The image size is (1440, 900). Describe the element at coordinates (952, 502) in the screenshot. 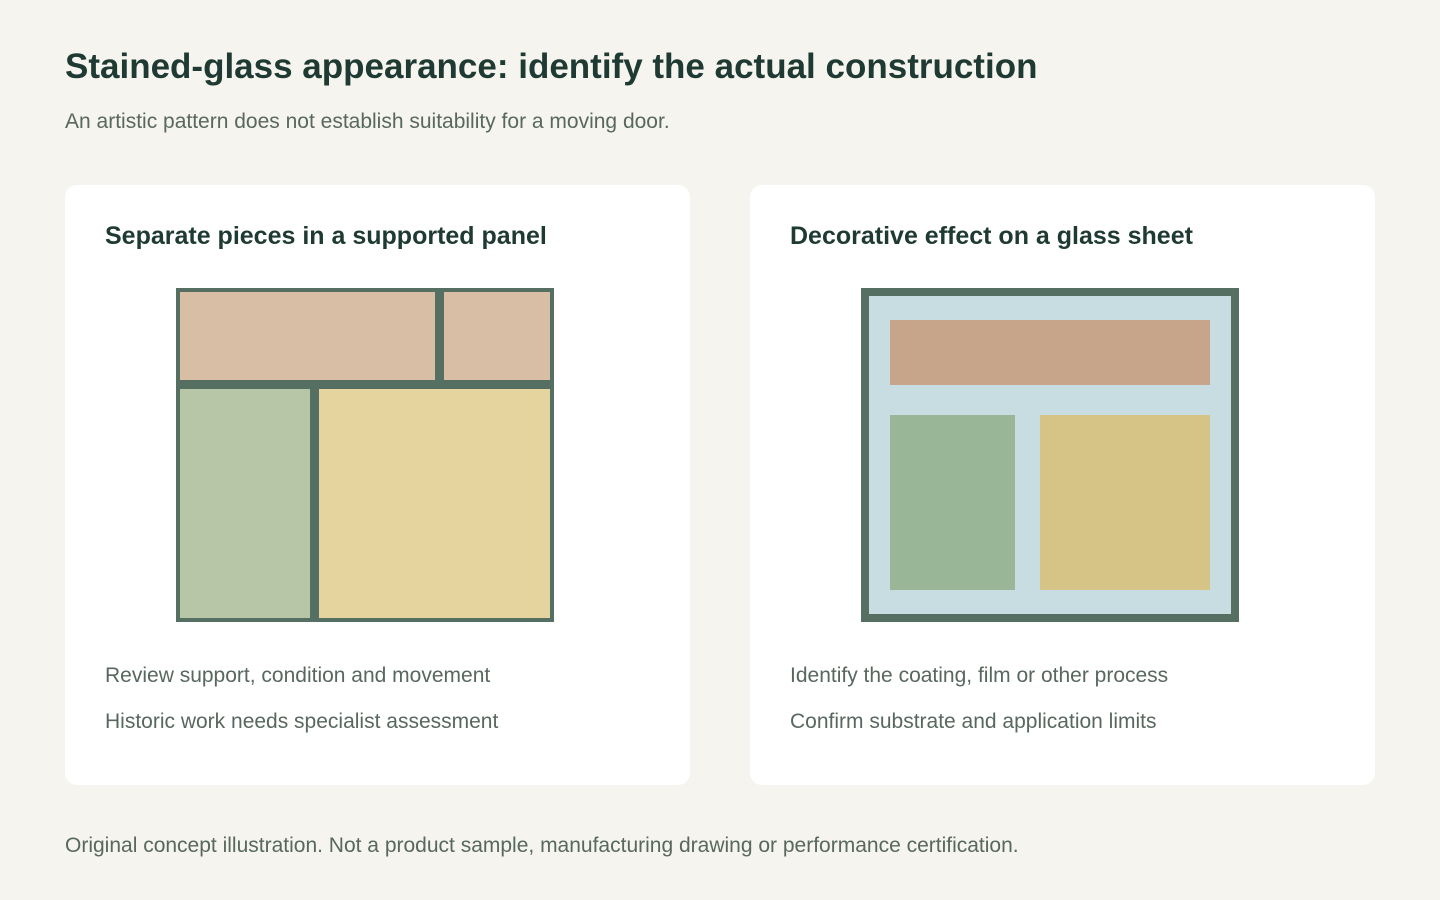

I see `decor-block-left` at that location.